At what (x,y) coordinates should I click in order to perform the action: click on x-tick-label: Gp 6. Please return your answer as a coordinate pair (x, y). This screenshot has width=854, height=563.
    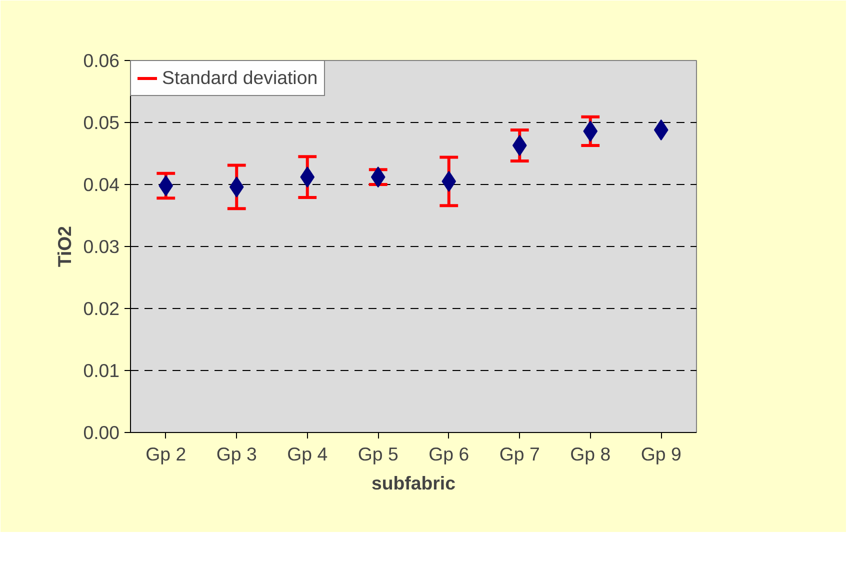
    Looking at the image, I should click on (449, 454).